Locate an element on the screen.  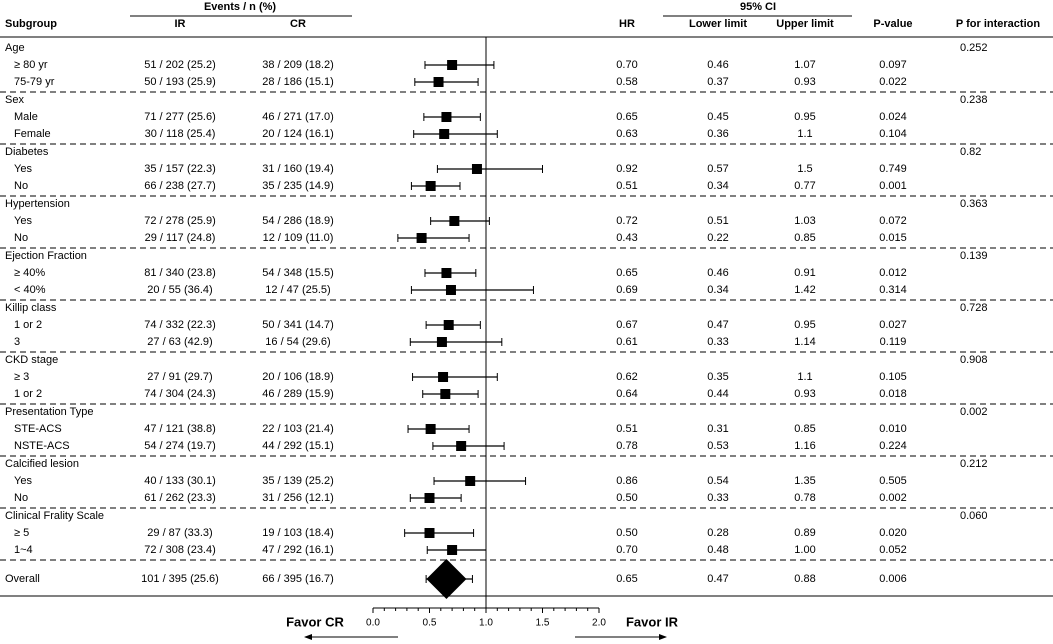
row-label: Male is located at coordinates (26, 117).